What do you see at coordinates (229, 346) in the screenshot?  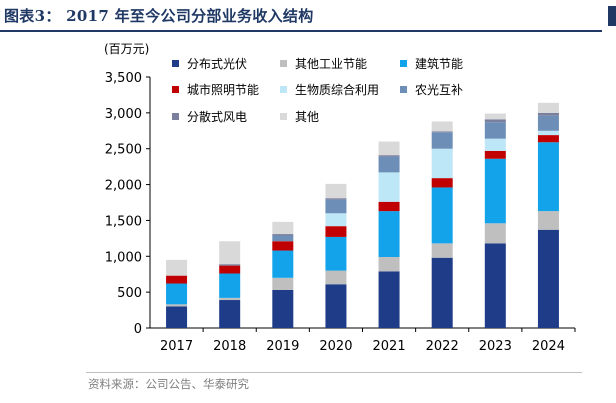 I see `x-tick-label: 2018` at bounding box center [229, 346].